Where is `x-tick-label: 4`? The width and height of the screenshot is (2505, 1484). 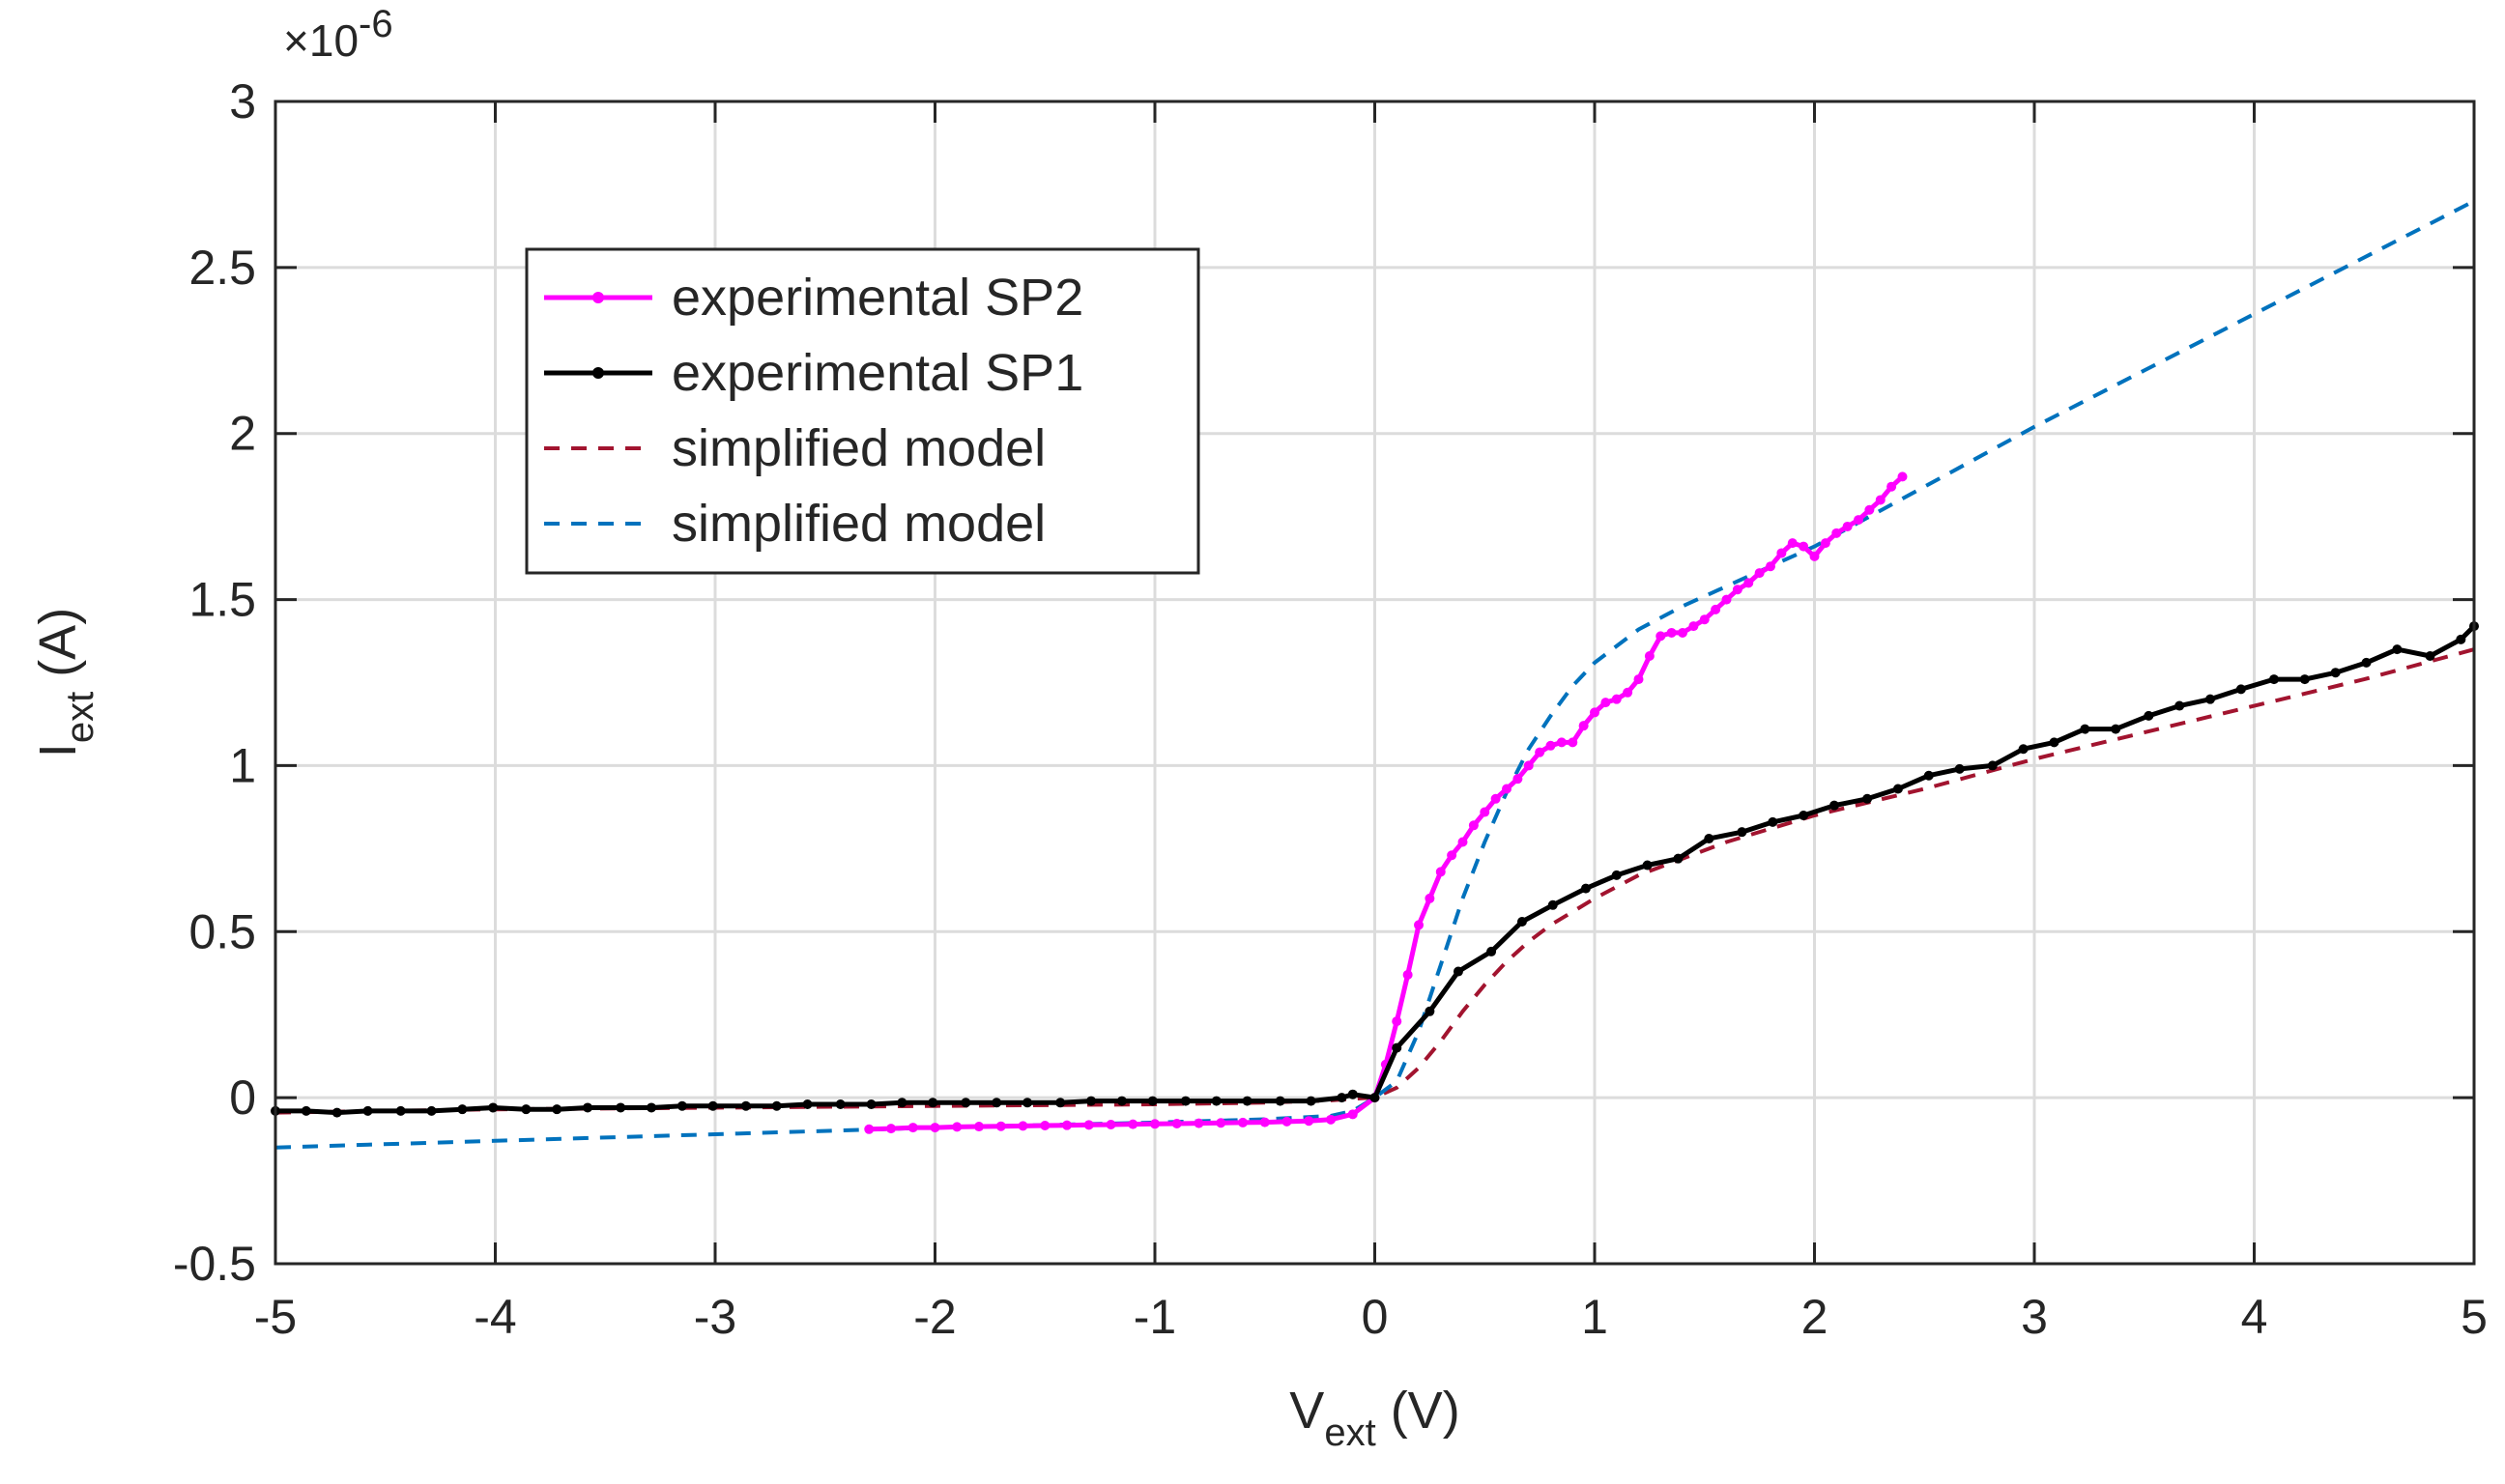 x-tick-label: 4 is located at coordinates (2255, 1317).